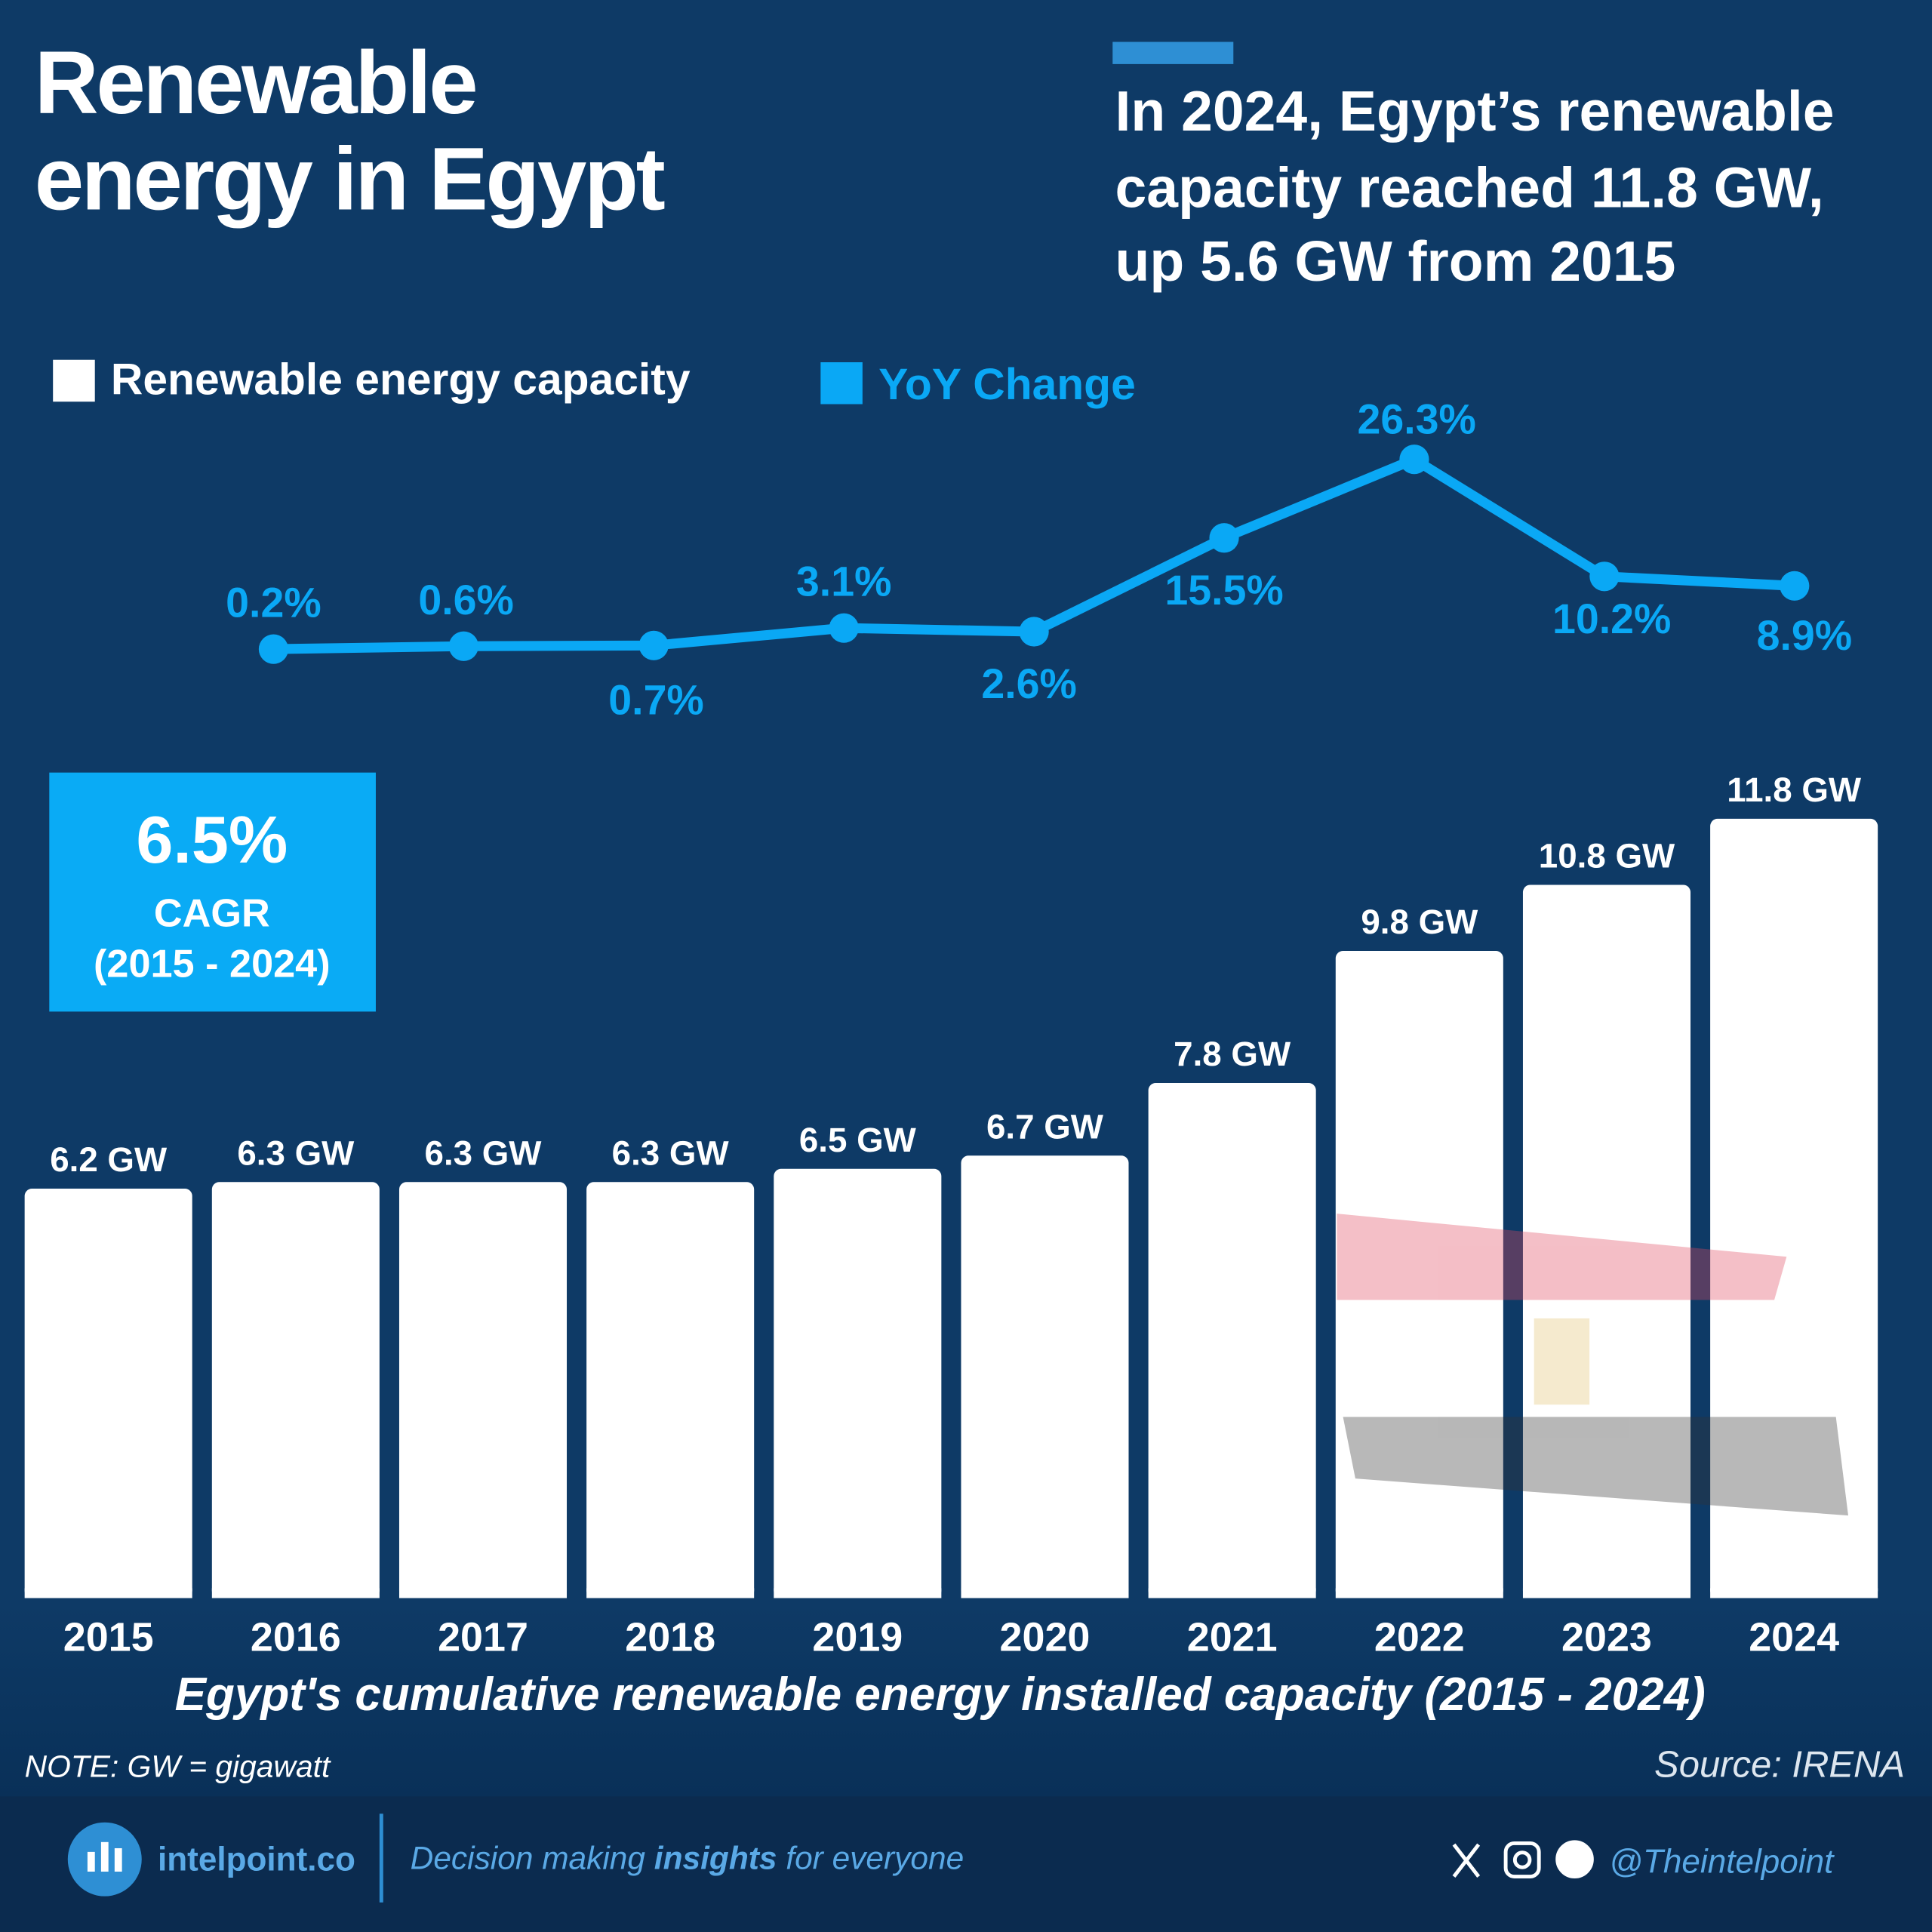  Describe the element at coordinates (1562, 1361) in the screenshot. I see `flag-eagle` at that location.